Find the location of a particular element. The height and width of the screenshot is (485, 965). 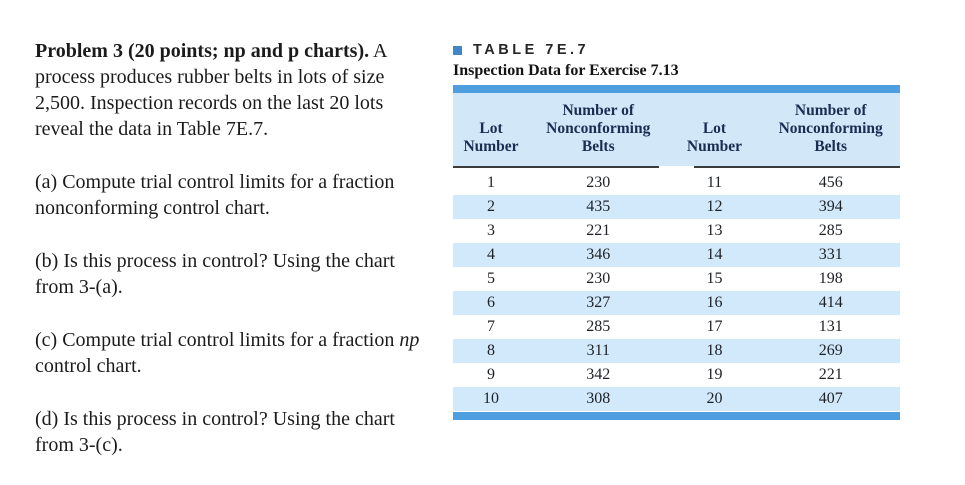

header-underline-left is located at coordinates (556, 167).